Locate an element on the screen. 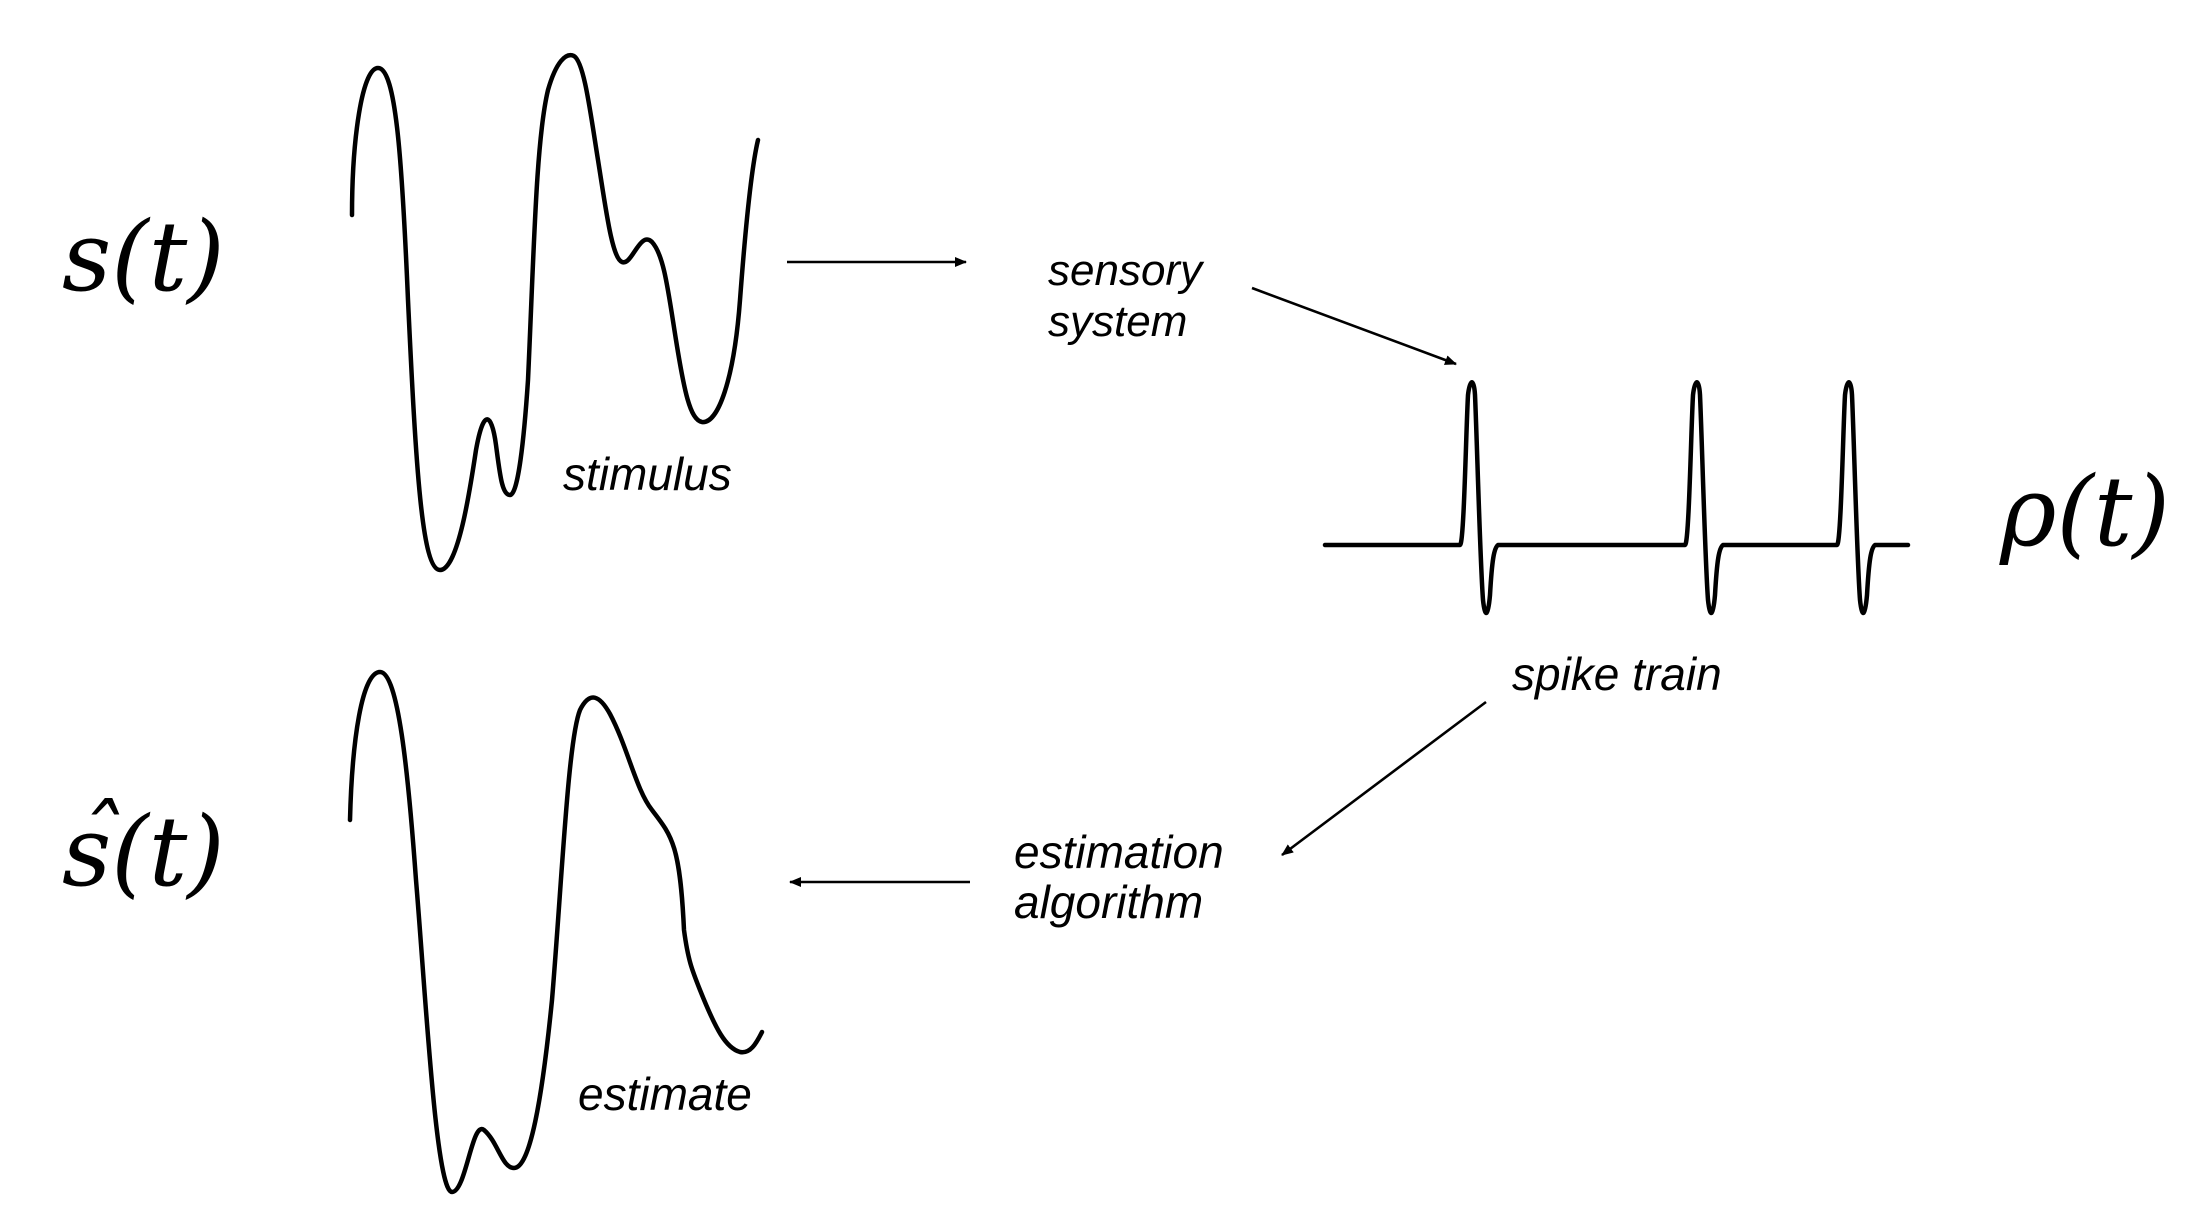 The width and height of the screenshot is (2200, 1216). sensory-system-label-line1: sensory is located at coordinates (1126, 270).